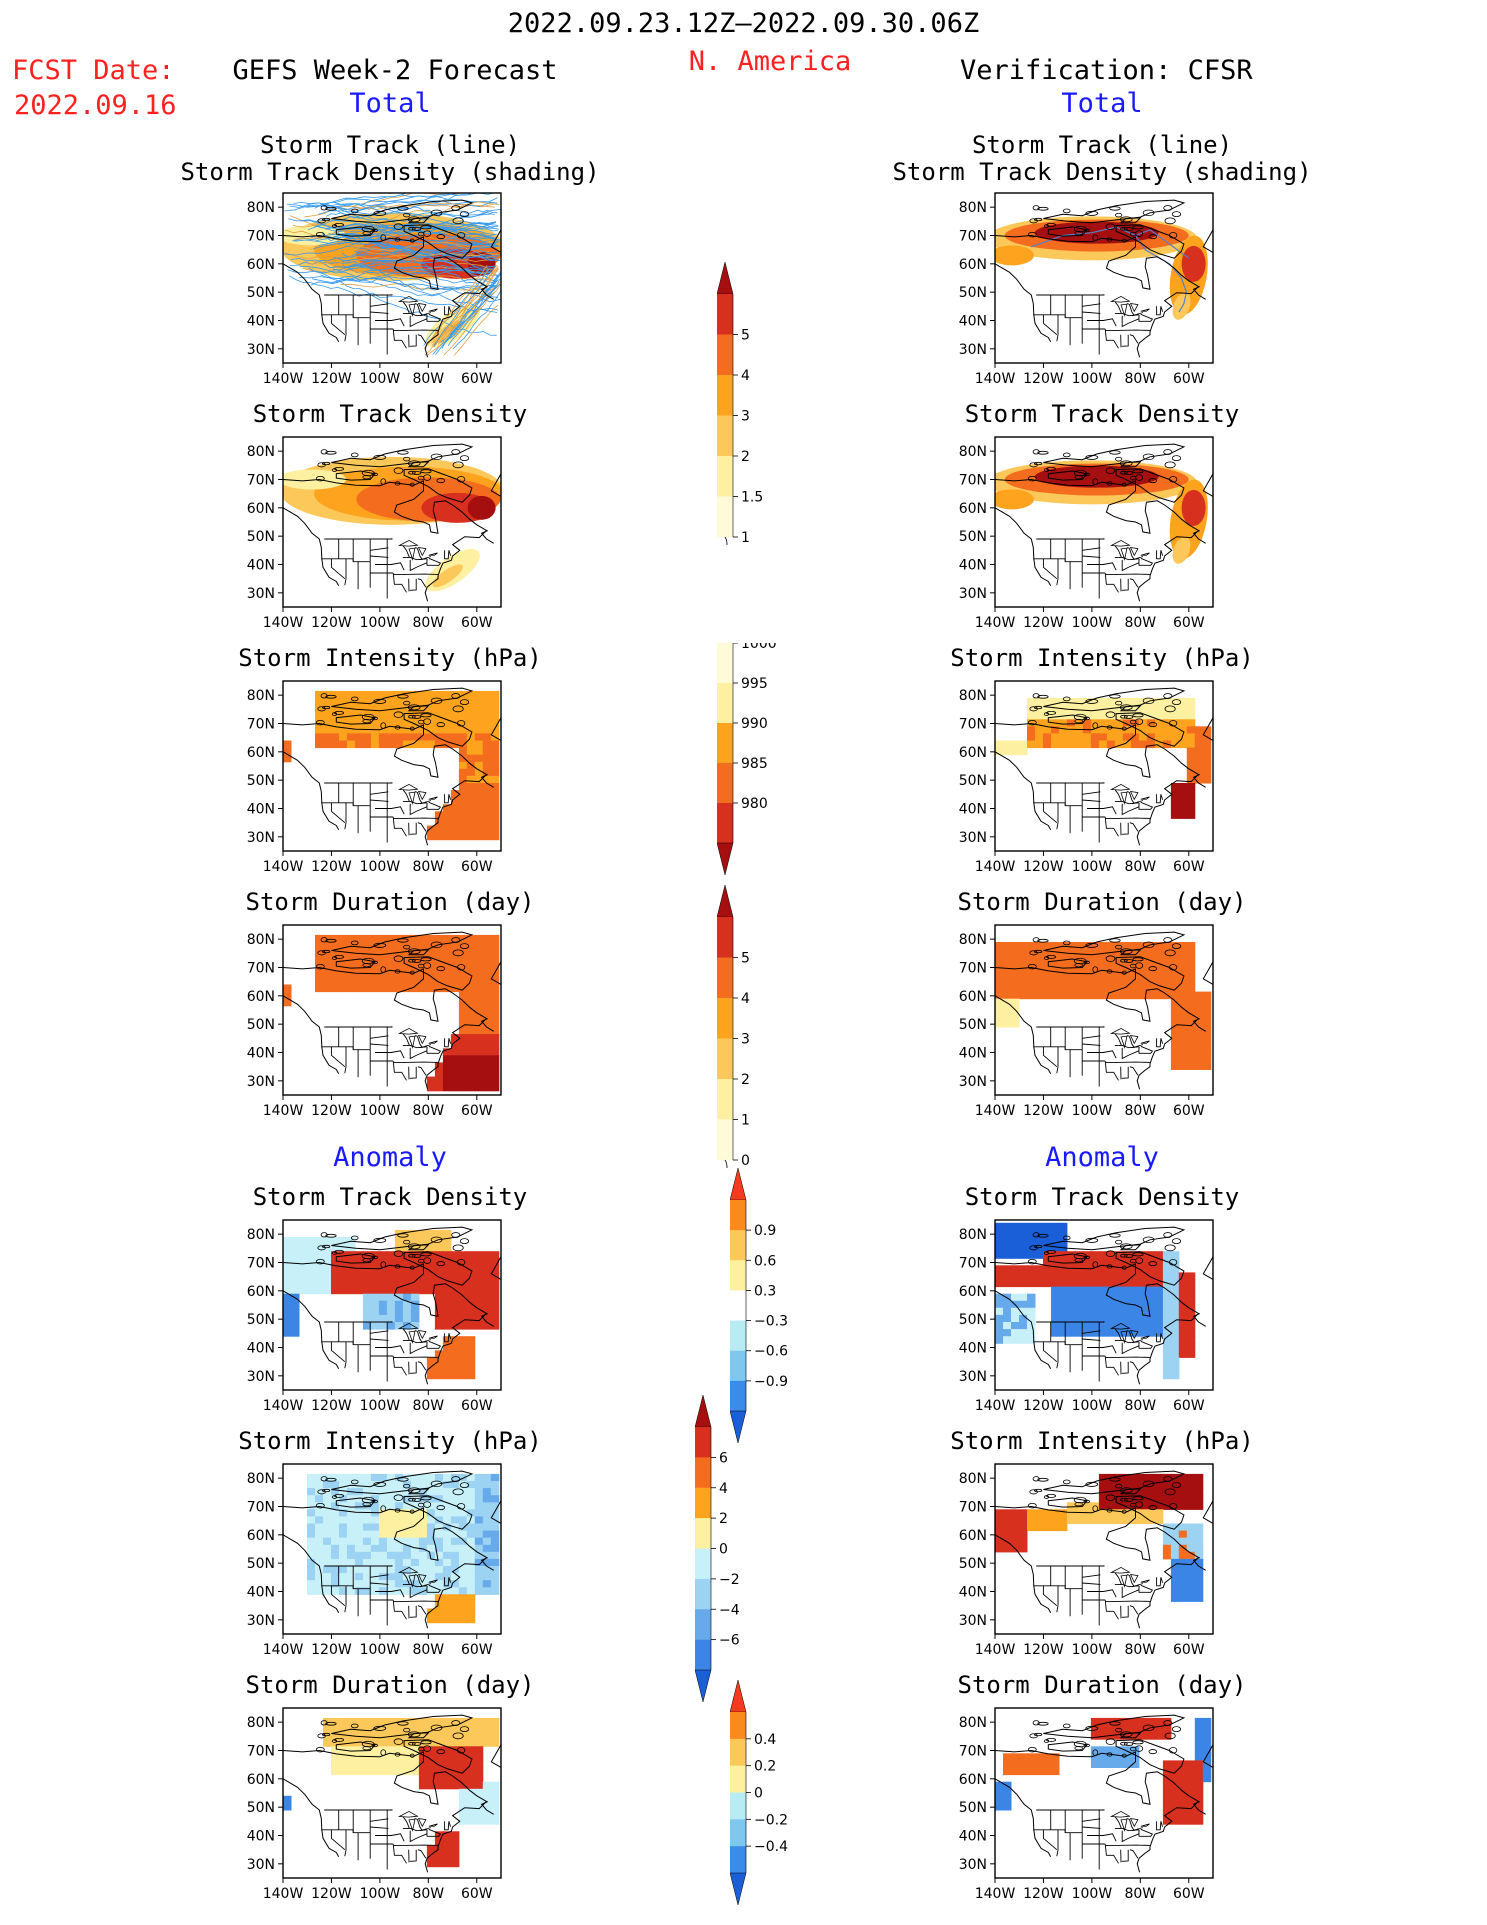 The image size is (1487, 1925). Describe the element at coordinates (390, 902) in the screenshot. I see `gefs-duration-title: Storm Duration (day)` at that location.